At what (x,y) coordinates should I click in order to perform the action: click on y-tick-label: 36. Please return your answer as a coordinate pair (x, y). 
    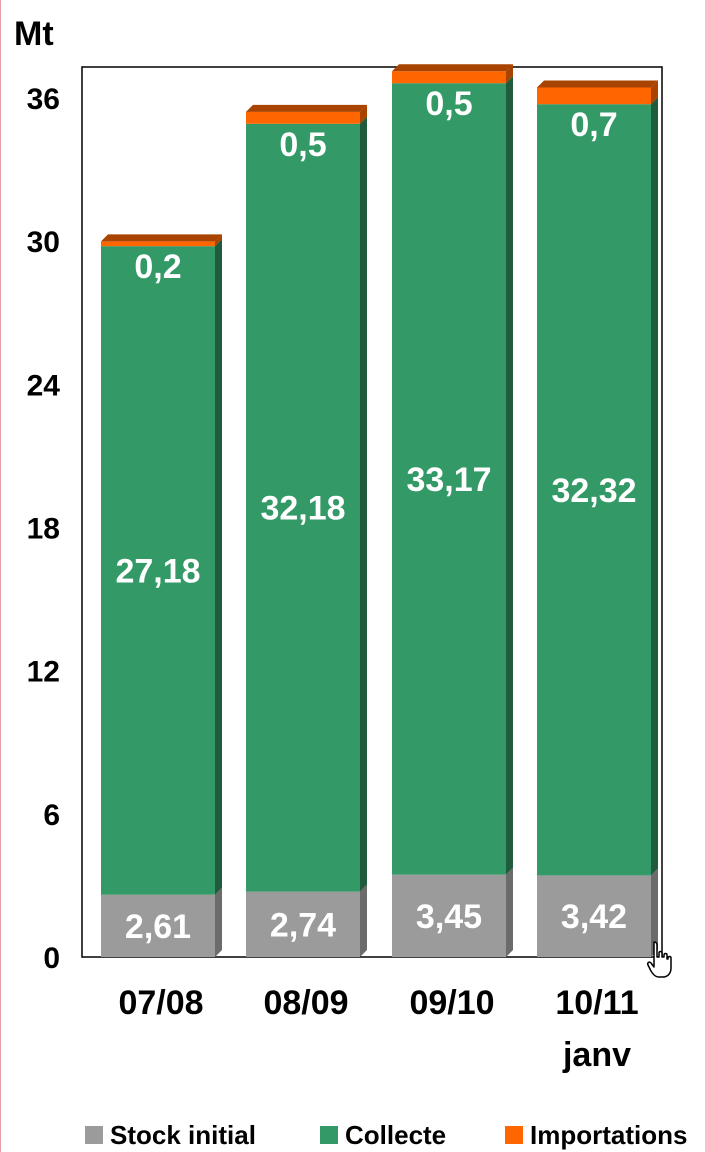
    Looking at the image, I should click on (43, 99).